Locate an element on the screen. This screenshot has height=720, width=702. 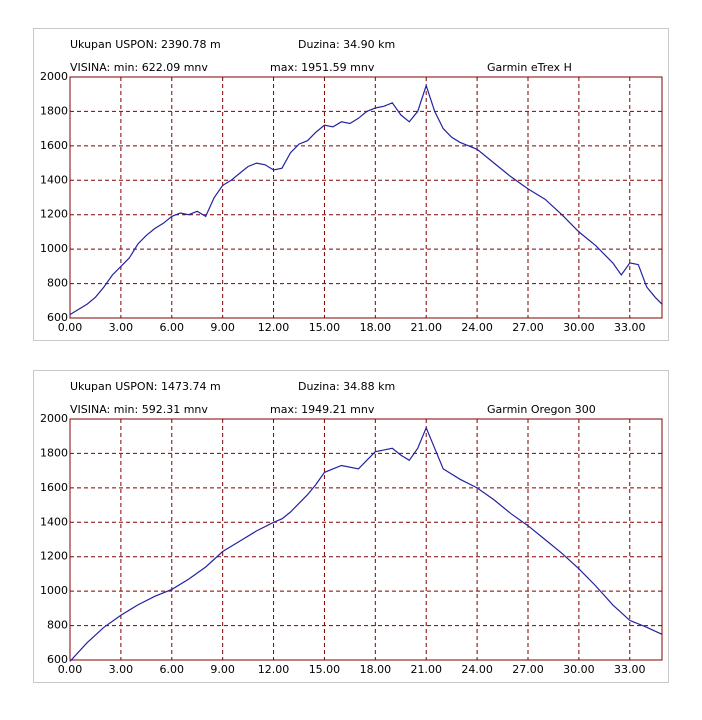
annotation: VISINA: min: 622.09 mnv is located at coordinates (139, 67).